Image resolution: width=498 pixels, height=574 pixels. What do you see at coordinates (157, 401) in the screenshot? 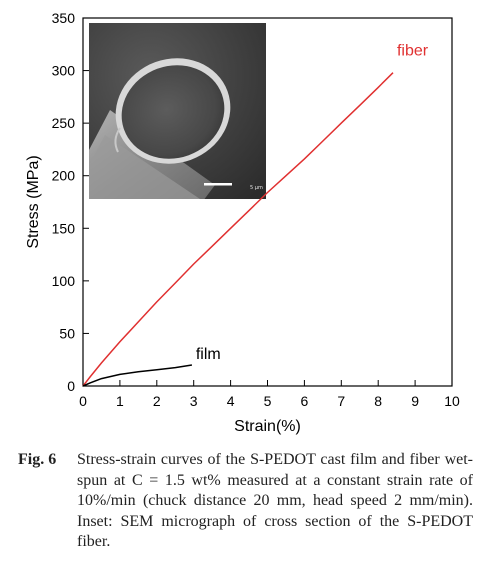
I see `x-tick-label: 2` at bounding box center [157, 401].